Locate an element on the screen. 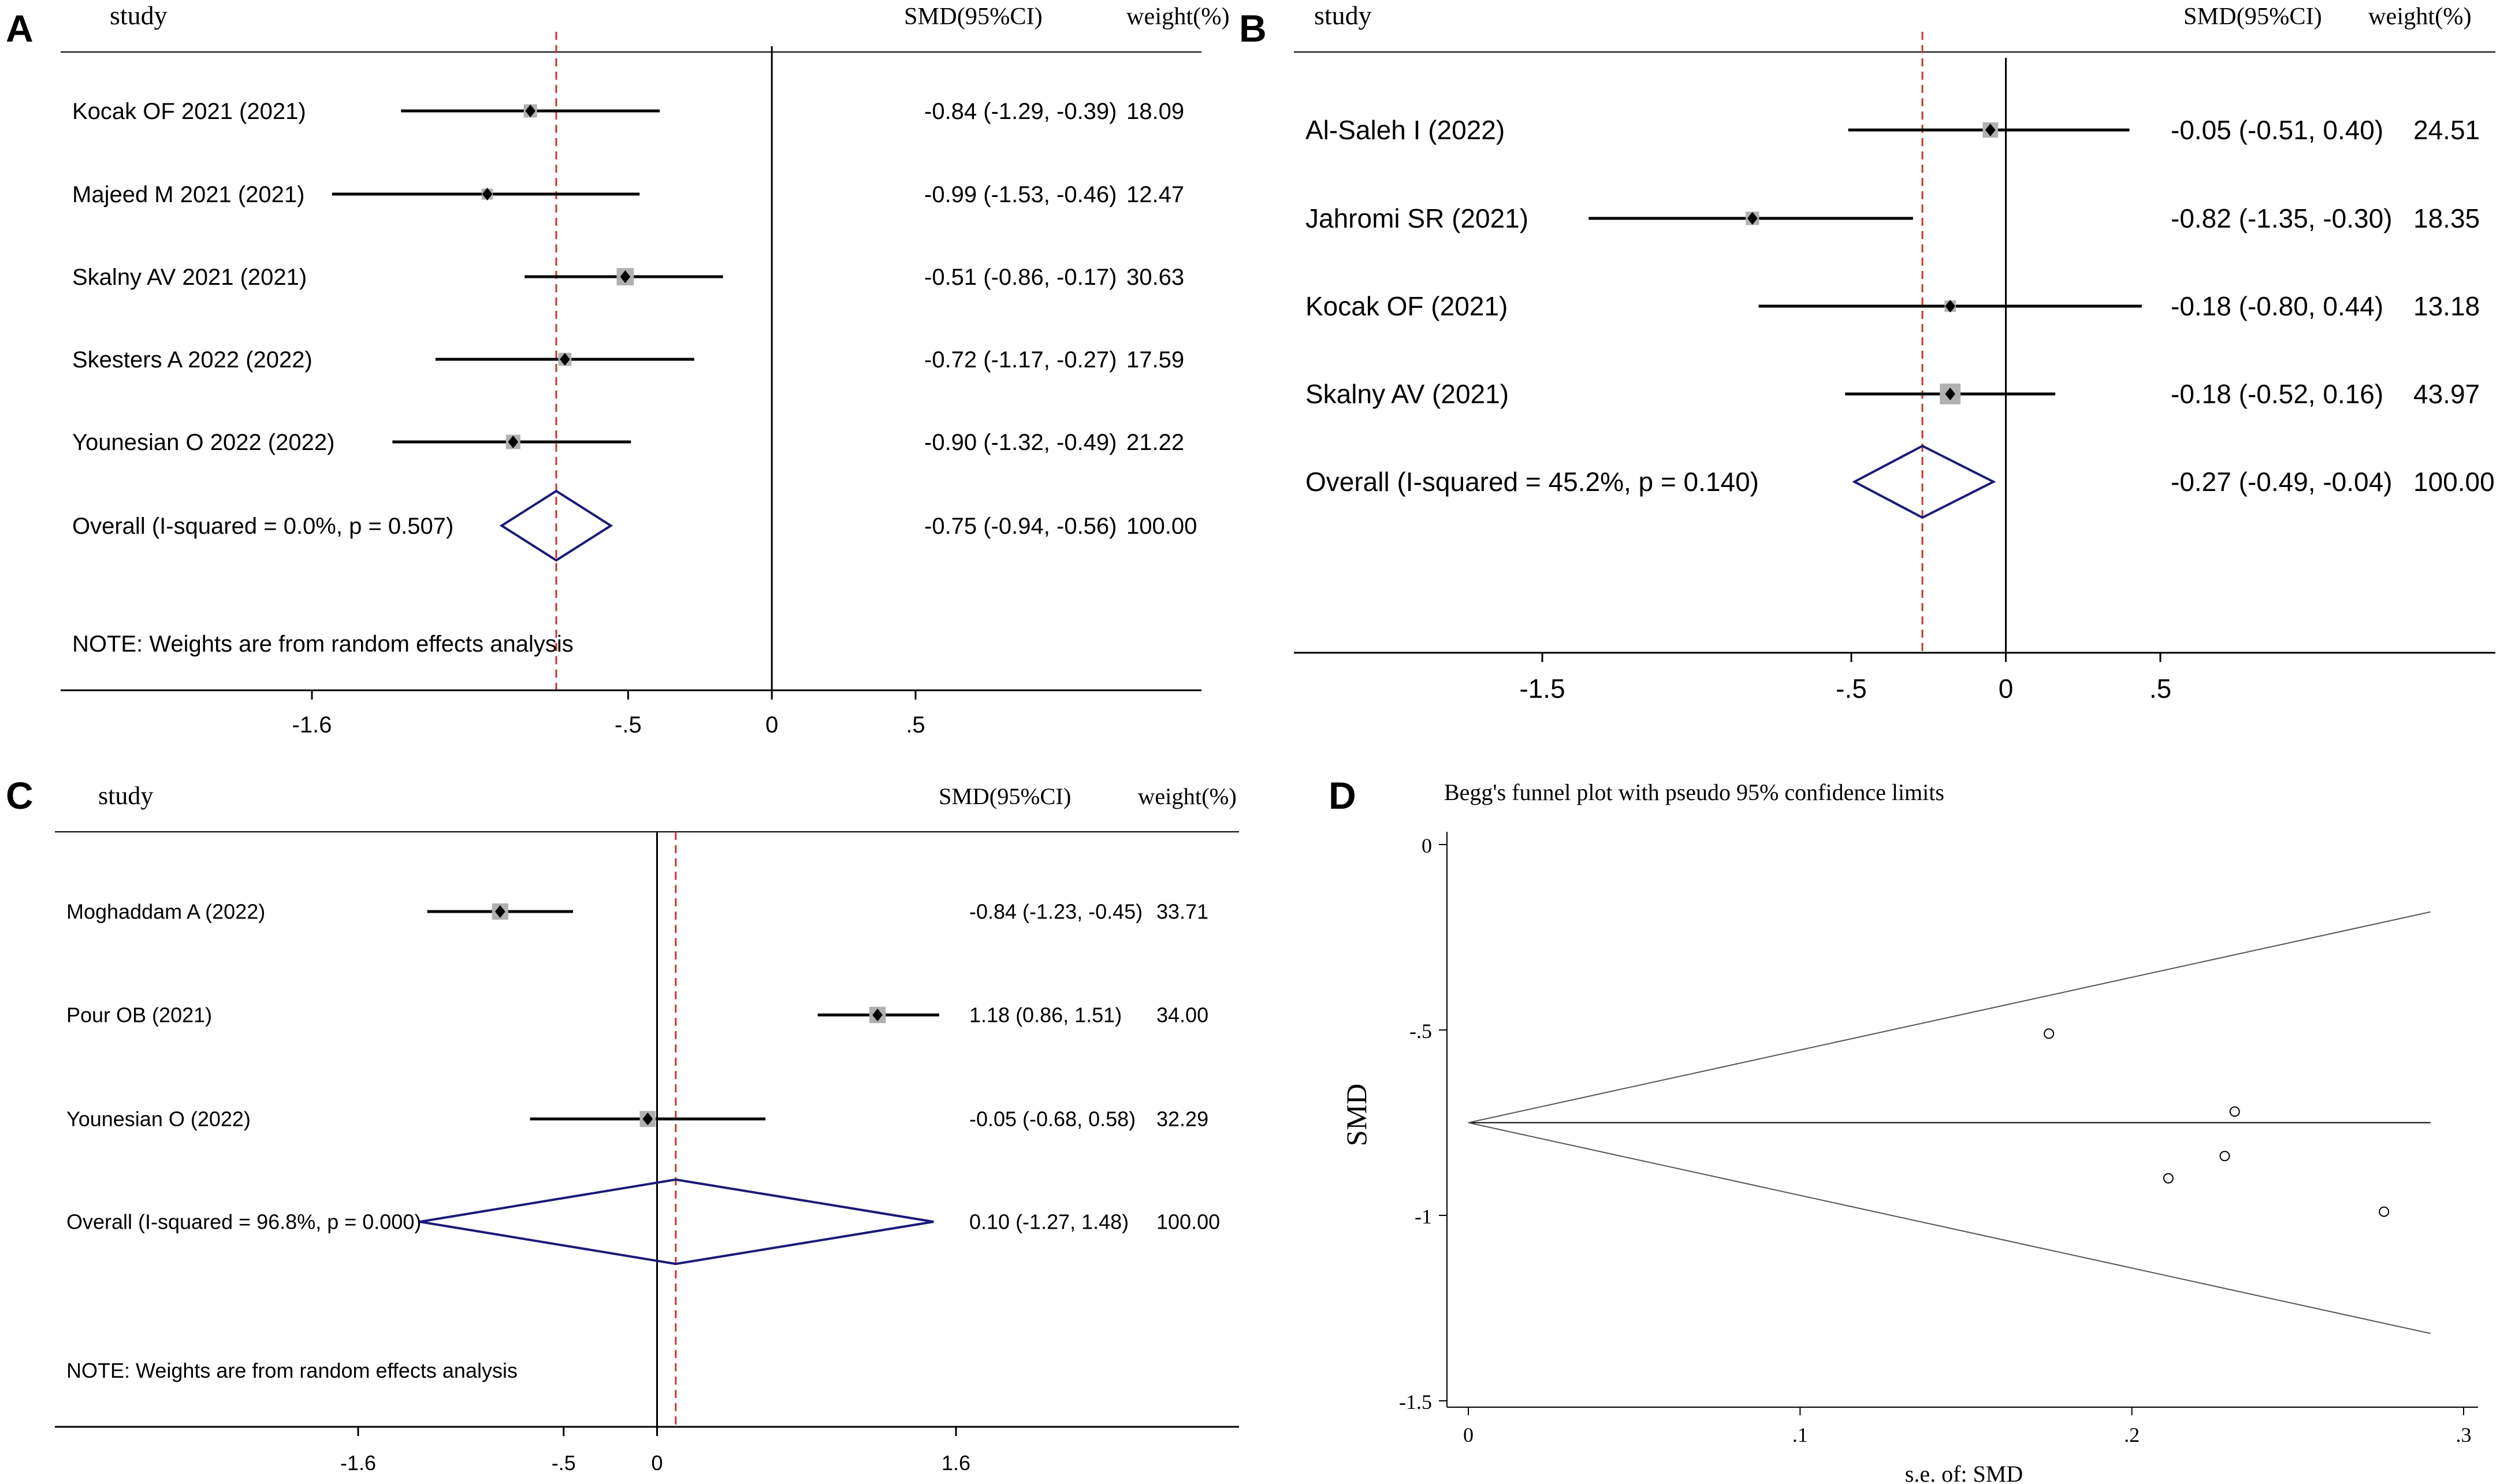 Image resolution: width=2500 pixels, height=1484 pixels. ci-text: 1.18 (0.86, 1.51) is located at coordinates (1045, 1015).